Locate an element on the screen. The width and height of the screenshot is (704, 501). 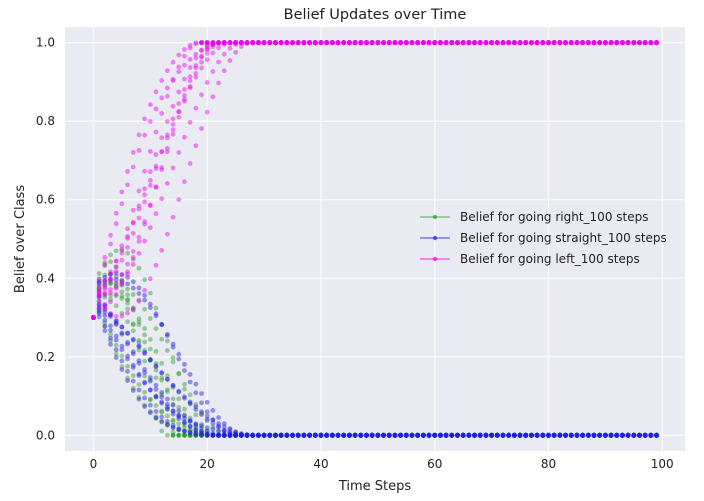
x-tick-label: 100 is located at coordinates (662, 464).